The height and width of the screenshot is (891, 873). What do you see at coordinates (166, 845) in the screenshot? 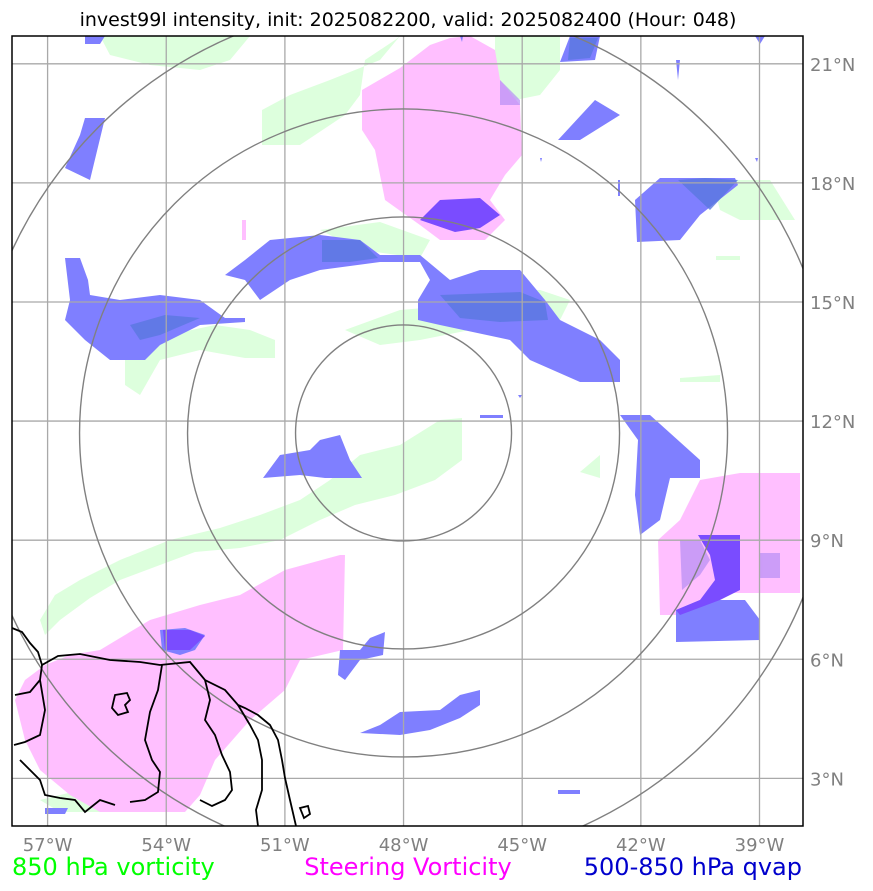
I see `longitude-tick-label: 54°W` at bounding box center [166, 845].